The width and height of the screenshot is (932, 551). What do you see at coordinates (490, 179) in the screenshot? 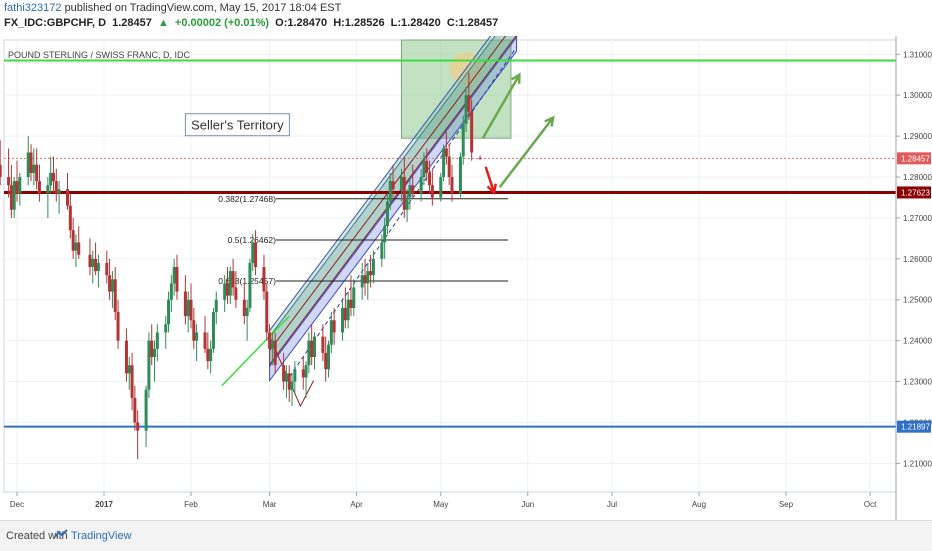
I see `down-arrow-shaft` at bounding box center [490, 179].